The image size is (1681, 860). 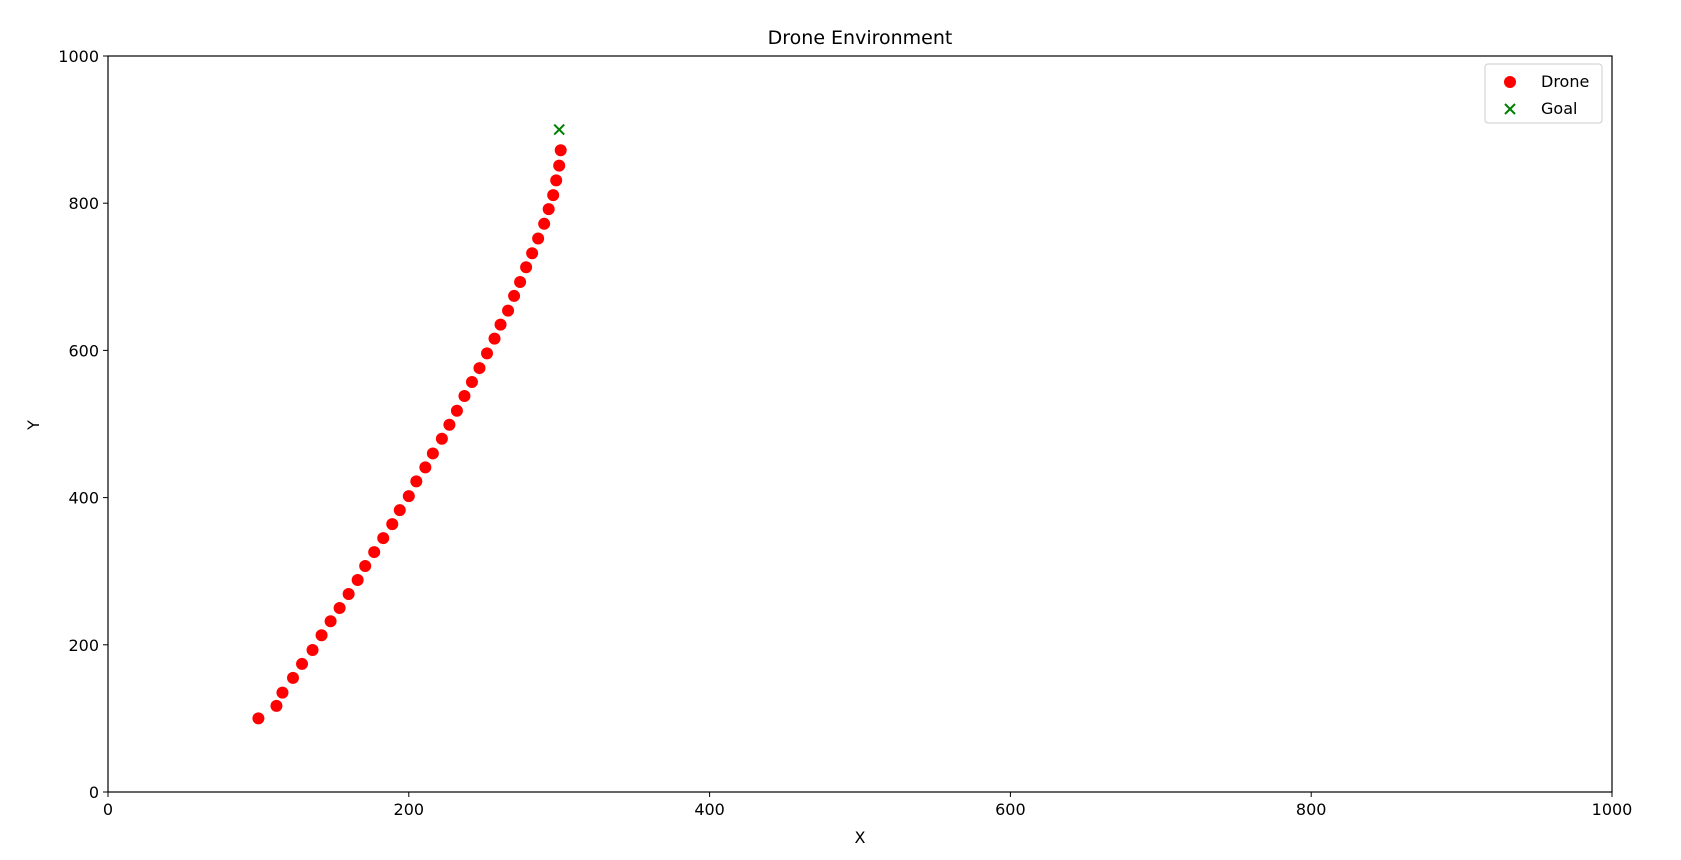 I want to click on y-tick-label: 600, so click(x=83, y=350).